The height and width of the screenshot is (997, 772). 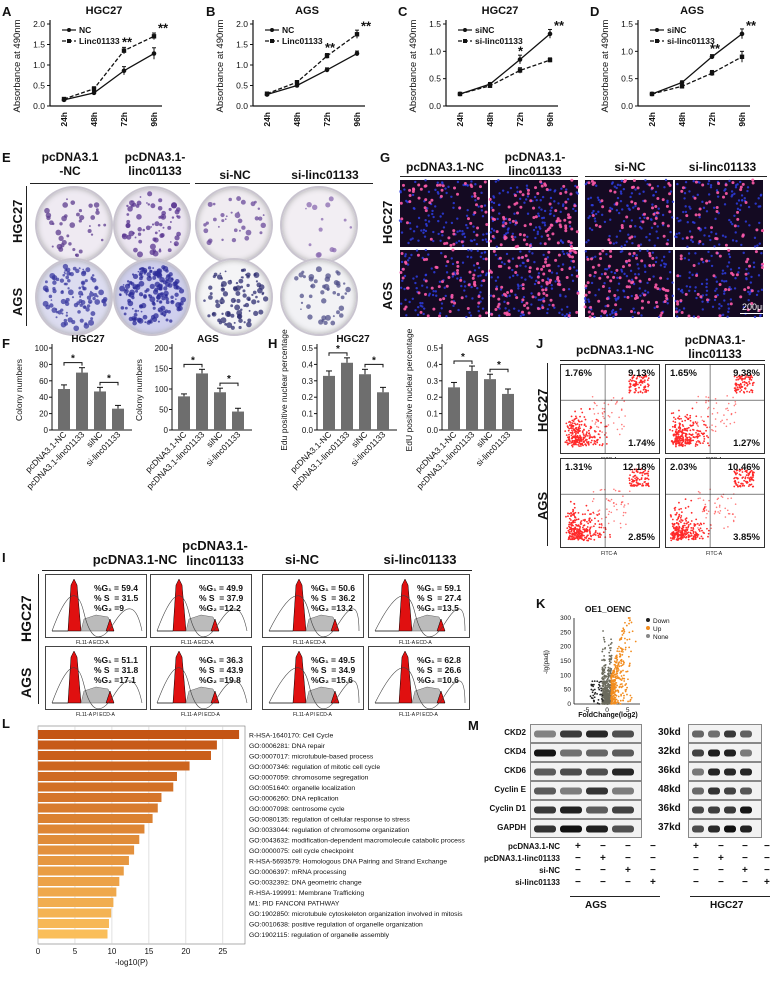 I want to click on legend-label: si-linc01133, so click(x=499, y=41).